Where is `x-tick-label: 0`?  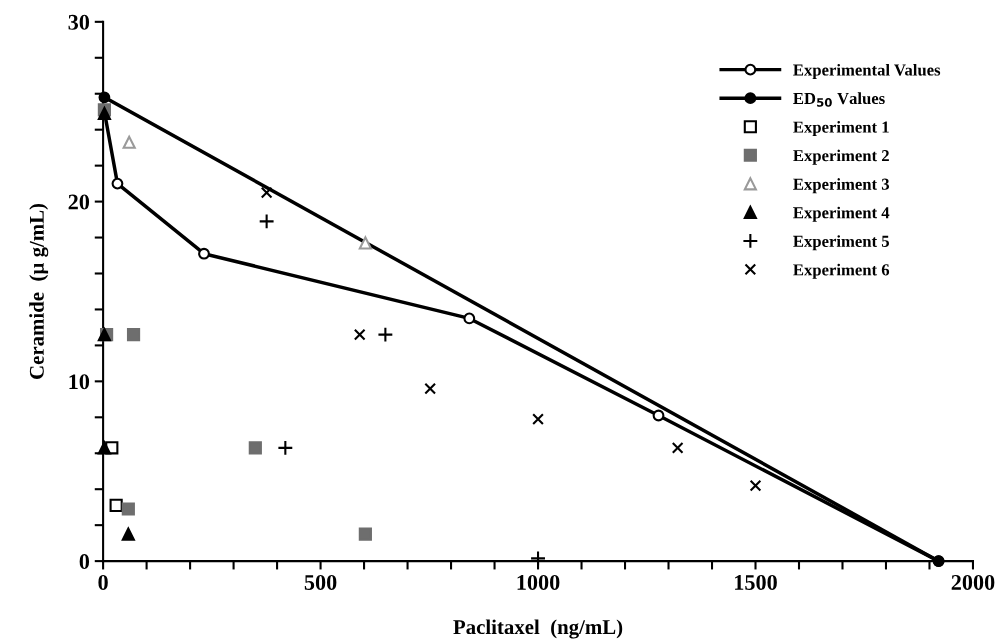
x-tick-label: 0 is located at coordinates (103, 582).